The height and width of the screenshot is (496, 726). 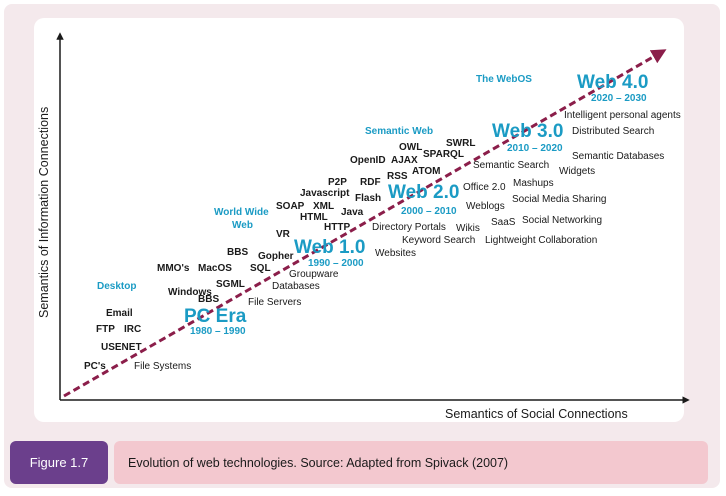 I want to click on term-bbs1: BBS, so click(x=208, y=299).